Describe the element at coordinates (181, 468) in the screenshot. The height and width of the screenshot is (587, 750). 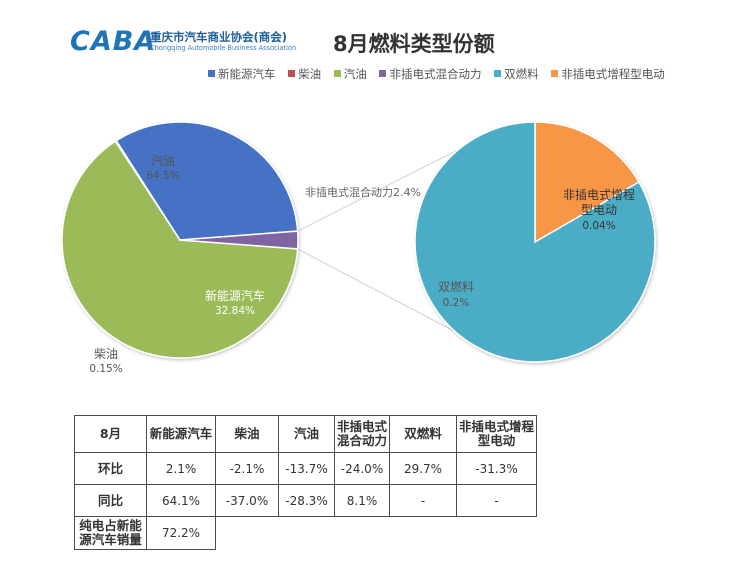
I see `table-cell: 2.1%` at that location.